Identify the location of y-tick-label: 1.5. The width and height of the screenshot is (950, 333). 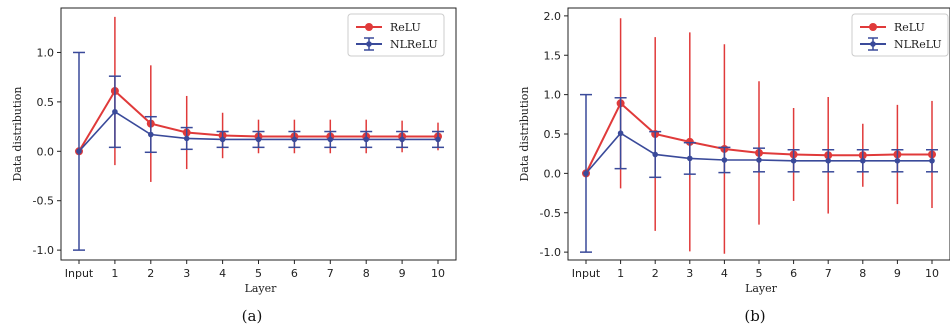
(553, 55).